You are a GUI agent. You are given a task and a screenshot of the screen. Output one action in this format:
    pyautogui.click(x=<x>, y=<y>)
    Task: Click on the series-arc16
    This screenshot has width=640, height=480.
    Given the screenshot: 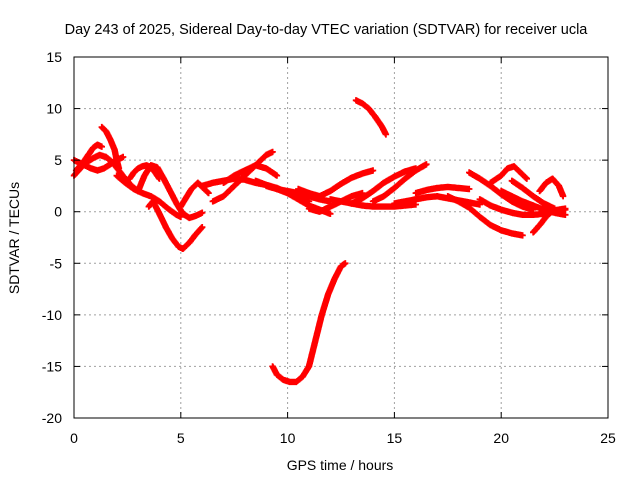 What is the action you would take?
    pyautogui.click(x=336, y=183)
    